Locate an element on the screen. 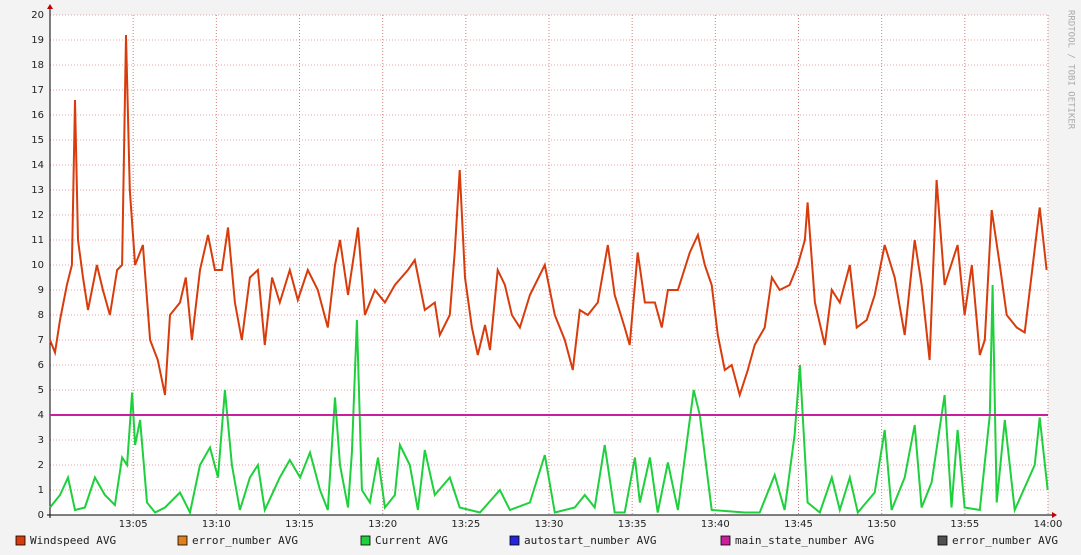 The width and height of the screenshot is (1081, 555). x-tick-label: 13:35 is located at coordinates (632, 524).